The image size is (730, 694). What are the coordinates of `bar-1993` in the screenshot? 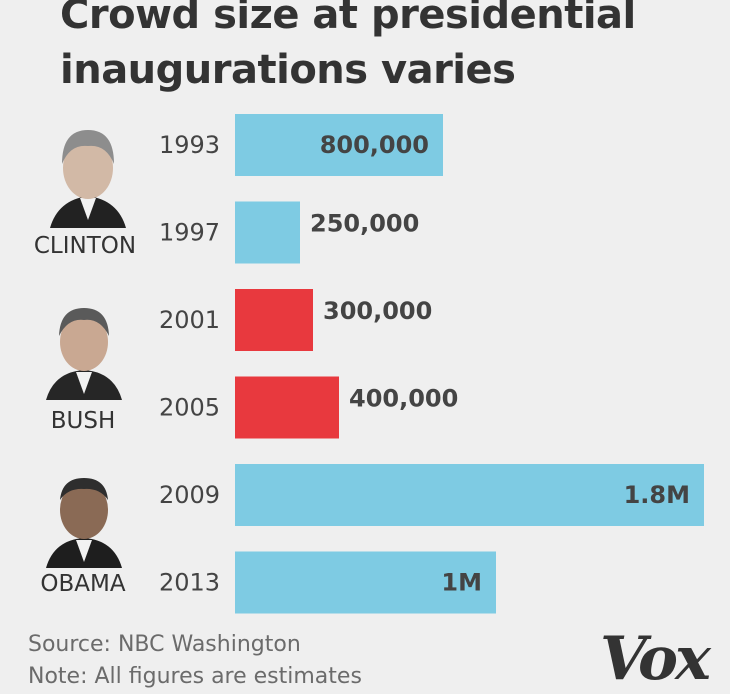 It's located at (339, 145).